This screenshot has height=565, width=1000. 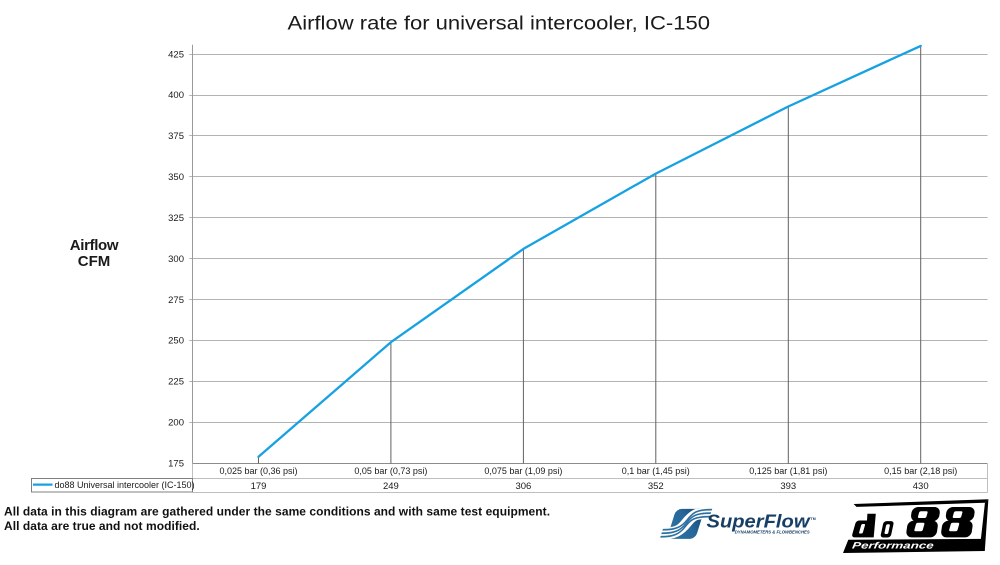 What do you see at coordinates (176, 218) in the screenshot?
I see `svg-text: 325` at bounding box center [176, 218].